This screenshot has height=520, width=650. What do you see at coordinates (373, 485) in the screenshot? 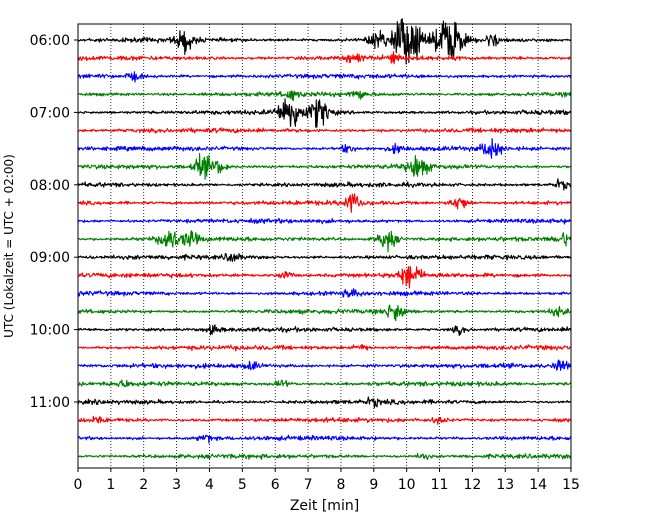
I see `x-tick-label: 9` at bounding box center [373, 485].